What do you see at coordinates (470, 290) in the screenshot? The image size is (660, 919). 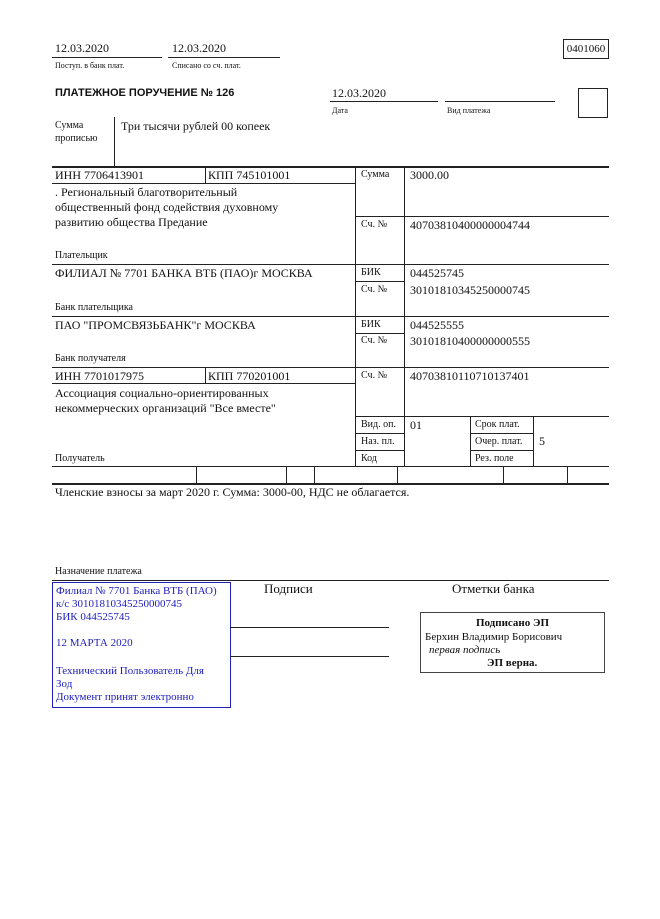 I see `payer-bank-account: 30101810345250000745` at bounding box center [470, 290].